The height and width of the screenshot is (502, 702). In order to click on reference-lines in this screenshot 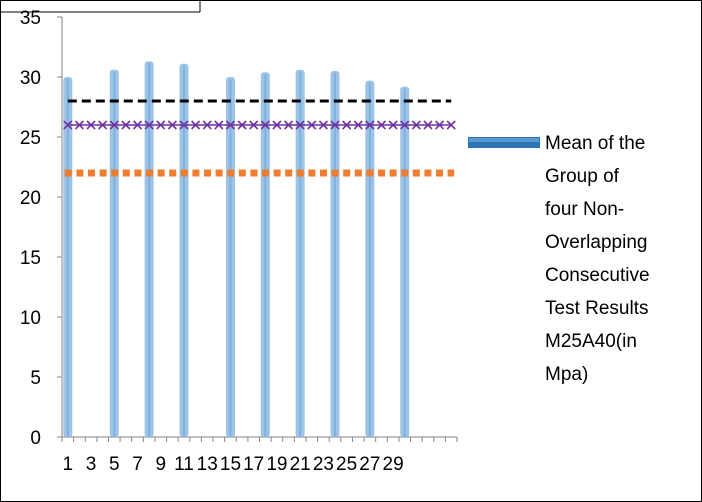, I will do `click(259, 138)`.